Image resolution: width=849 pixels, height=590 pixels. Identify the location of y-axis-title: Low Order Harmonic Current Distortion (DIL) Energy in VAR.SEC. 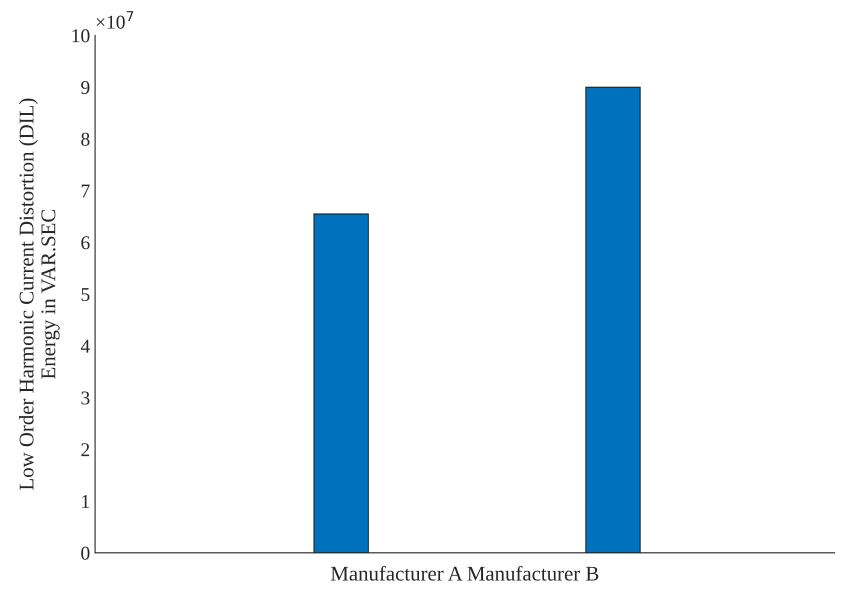
(39, 294).